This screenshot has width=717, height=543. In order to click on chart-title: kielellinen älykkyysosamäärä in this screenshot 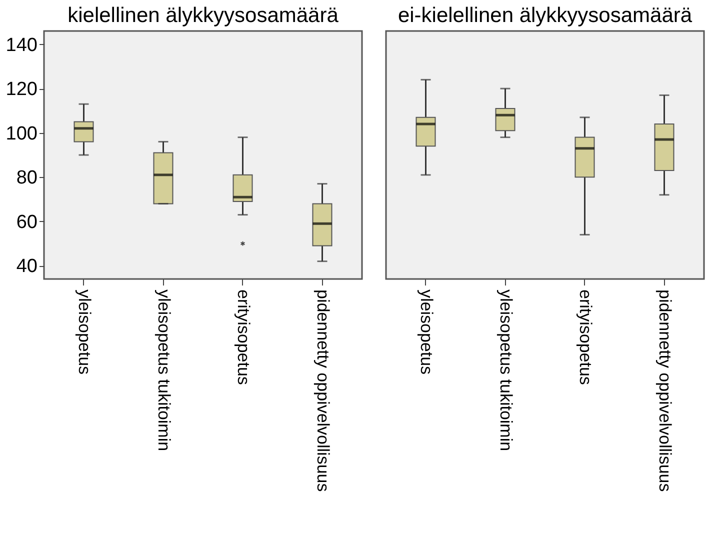, I will do `click(203, 15)`.